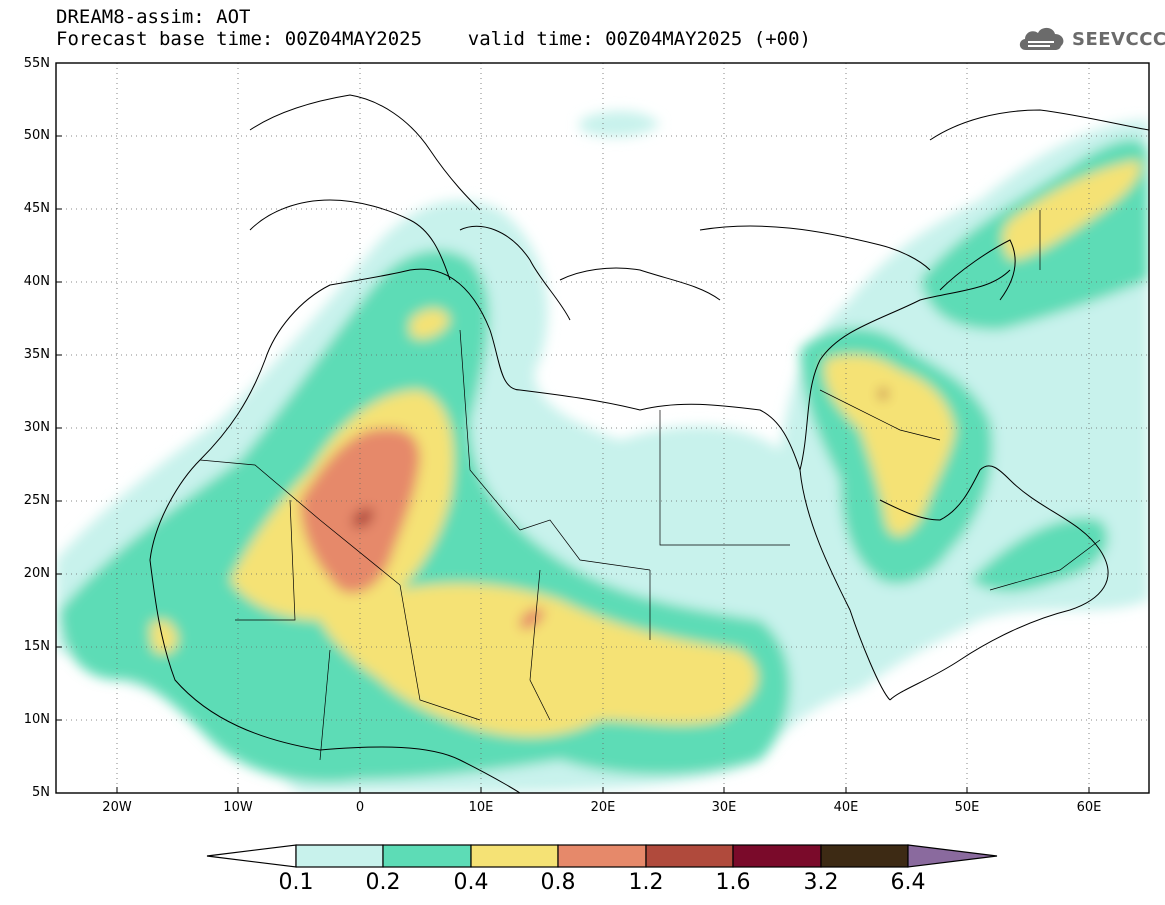 This screenshot has width=1165, height=905. I want to click on colorbar-label-6.4: 6.4, so click(908, 882).